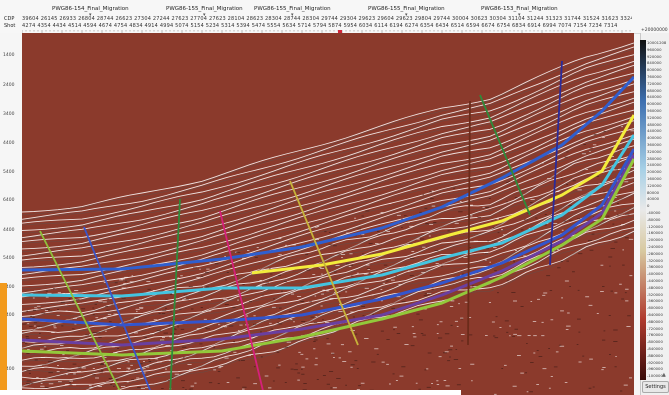  What do you see at coordinates (204, 12) in the screenshot?
I see `line-label-2: PWG86-155_Final_Migration ▾` at bounding box center [204, 12].